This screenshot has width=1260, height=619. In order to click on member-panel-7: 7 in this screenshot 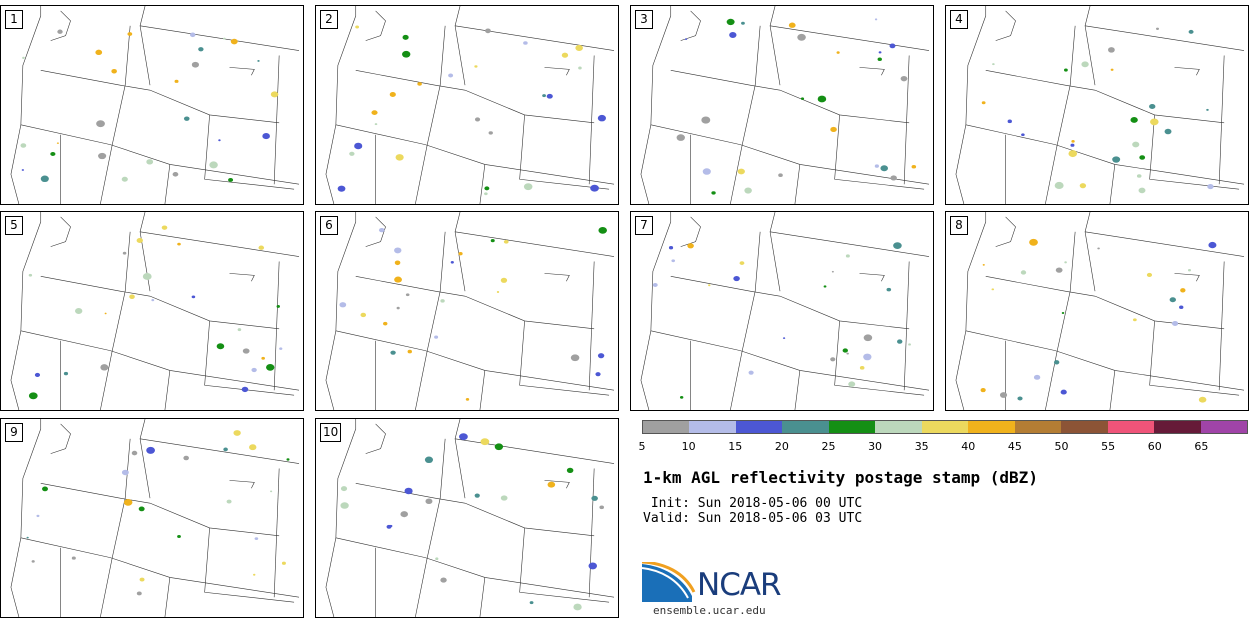, I will do `click(782, 311)`.